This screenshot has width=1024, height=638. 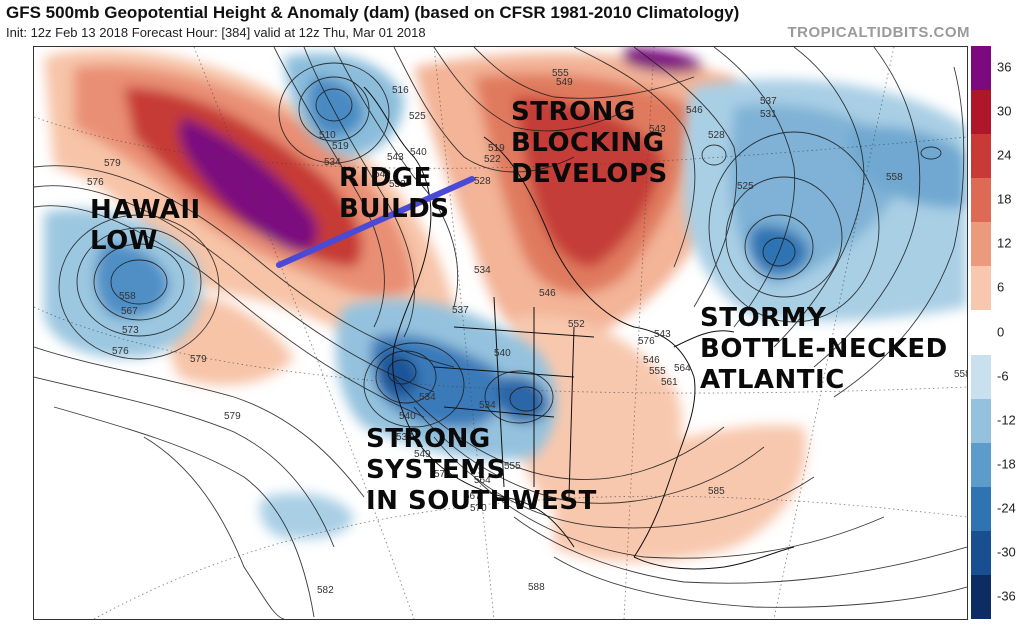 What do you see at coordinates (132, 280) in the screenshot?
I see `hawaii-low-core` at bounding box center [132, 280].